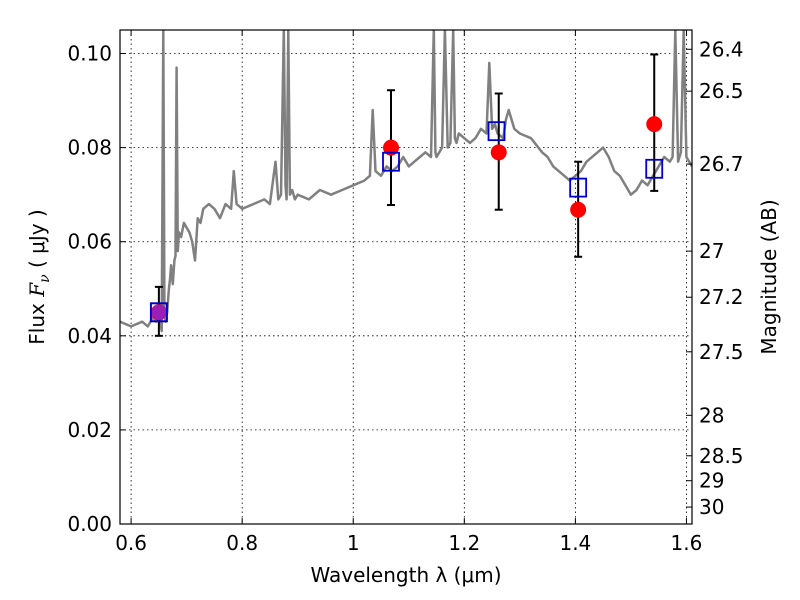  I want to click on y-axis-label: Flux Fν ( μJy ), so click(39, 276).